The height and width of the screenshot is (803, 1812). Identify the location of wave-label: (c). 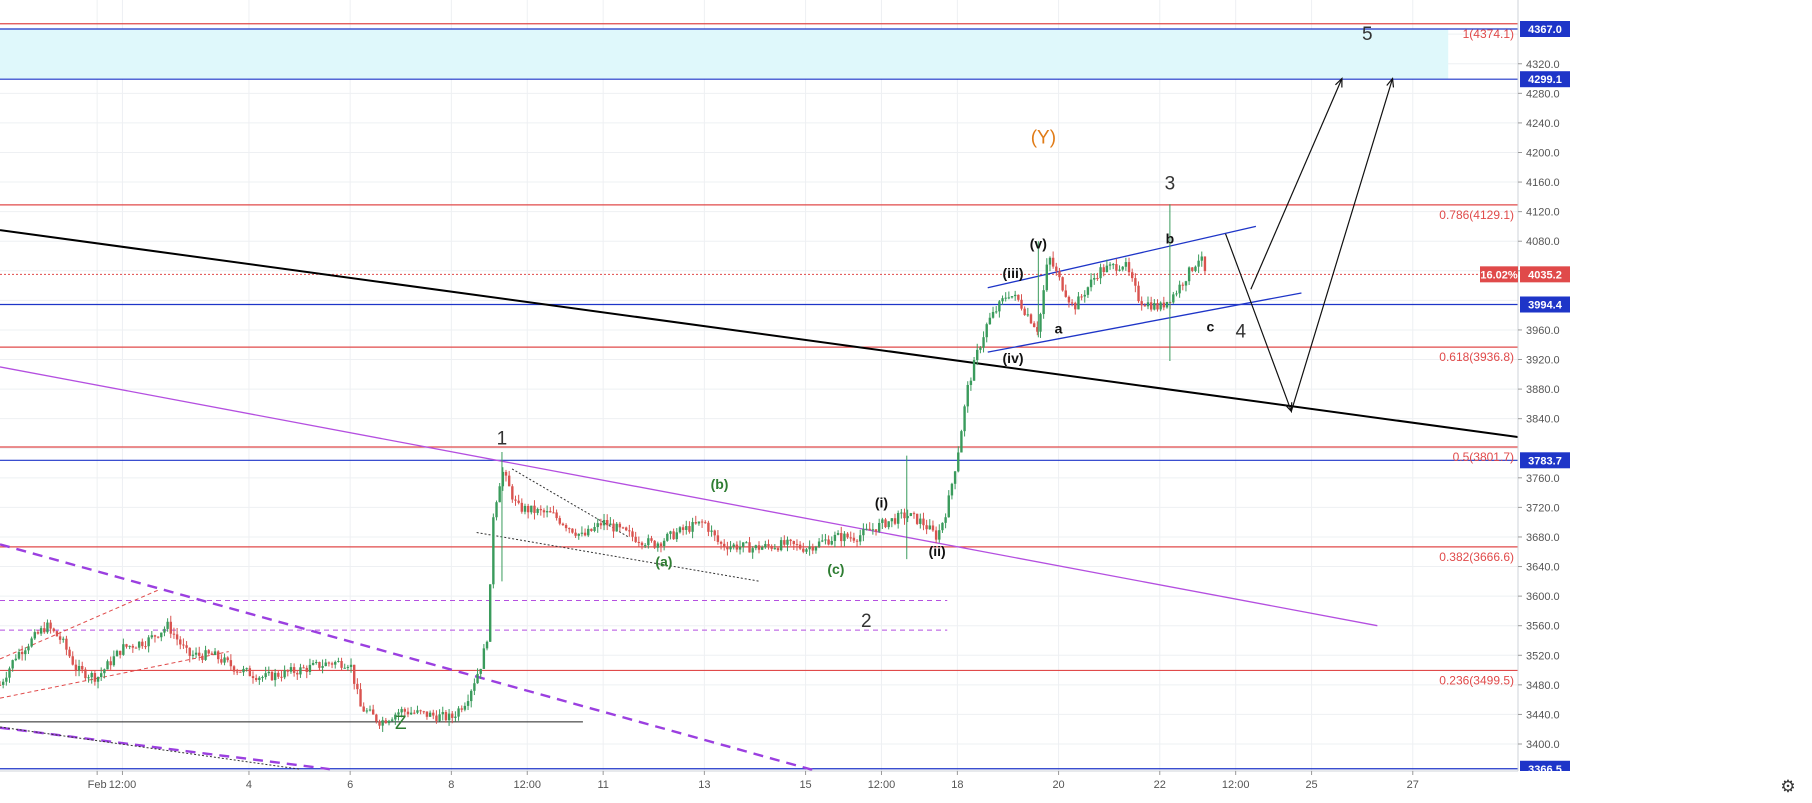
(835, 569).